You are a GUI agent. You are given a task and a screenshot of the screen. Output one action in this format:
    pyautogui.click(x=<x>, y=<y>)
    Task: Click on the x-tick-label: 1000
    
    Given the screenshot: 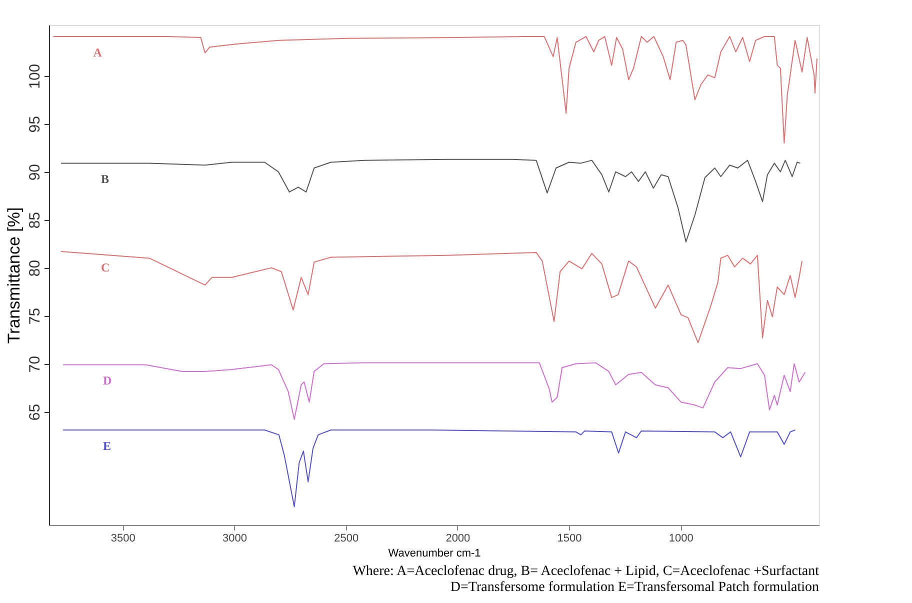 What is the action you would take?
    pyautogui.click(x=681, y=538)
    